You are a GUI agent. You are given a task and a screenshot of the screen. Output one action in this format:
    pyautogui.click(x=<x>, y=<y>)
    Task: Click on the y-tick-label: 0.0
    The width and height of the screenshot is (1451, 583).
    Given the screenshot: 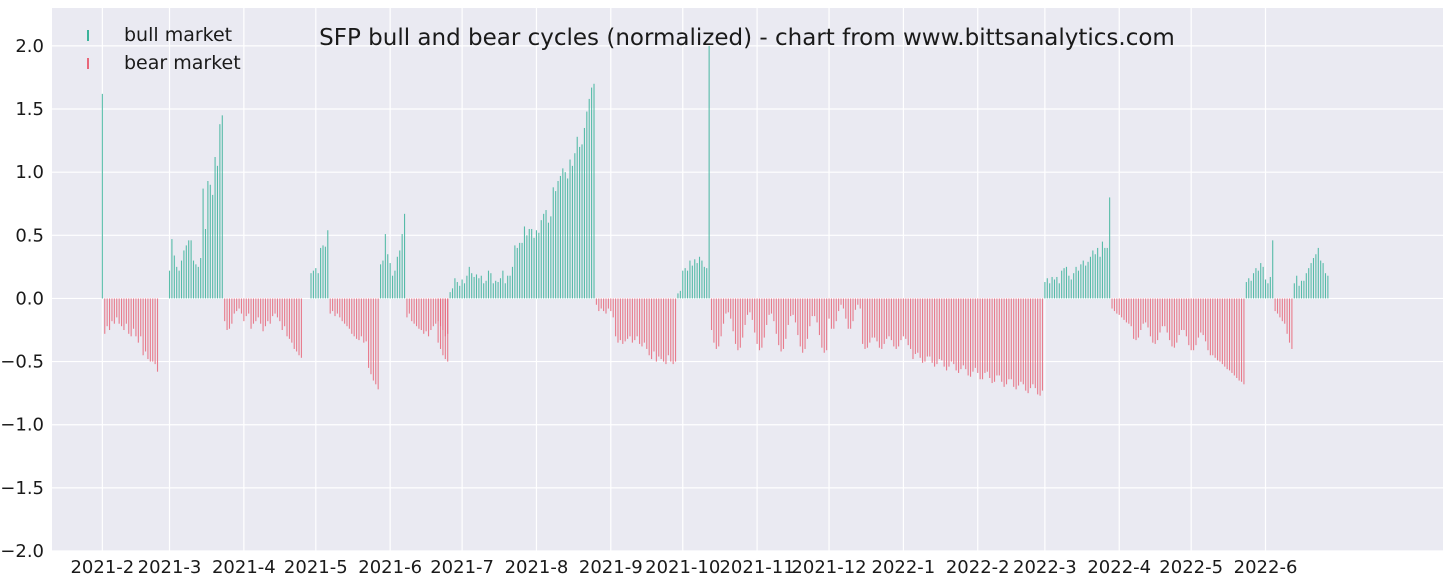 What is the action you would take?
    pyautogui.click(x=29, y=298)
    